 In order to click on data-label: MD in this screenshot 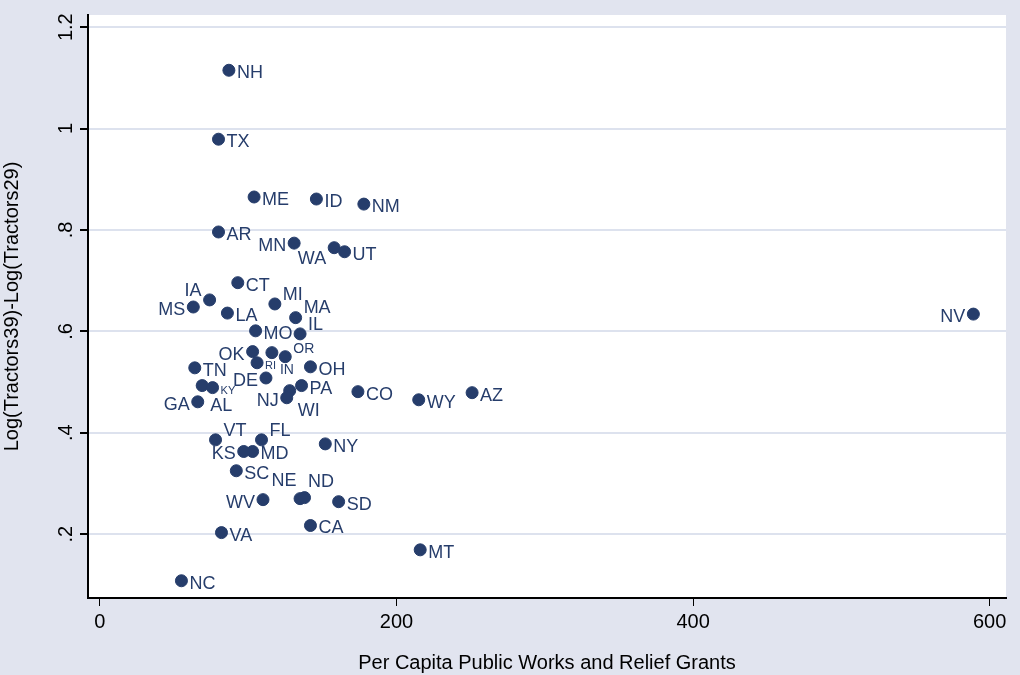, I will do `click(274, 453)`.